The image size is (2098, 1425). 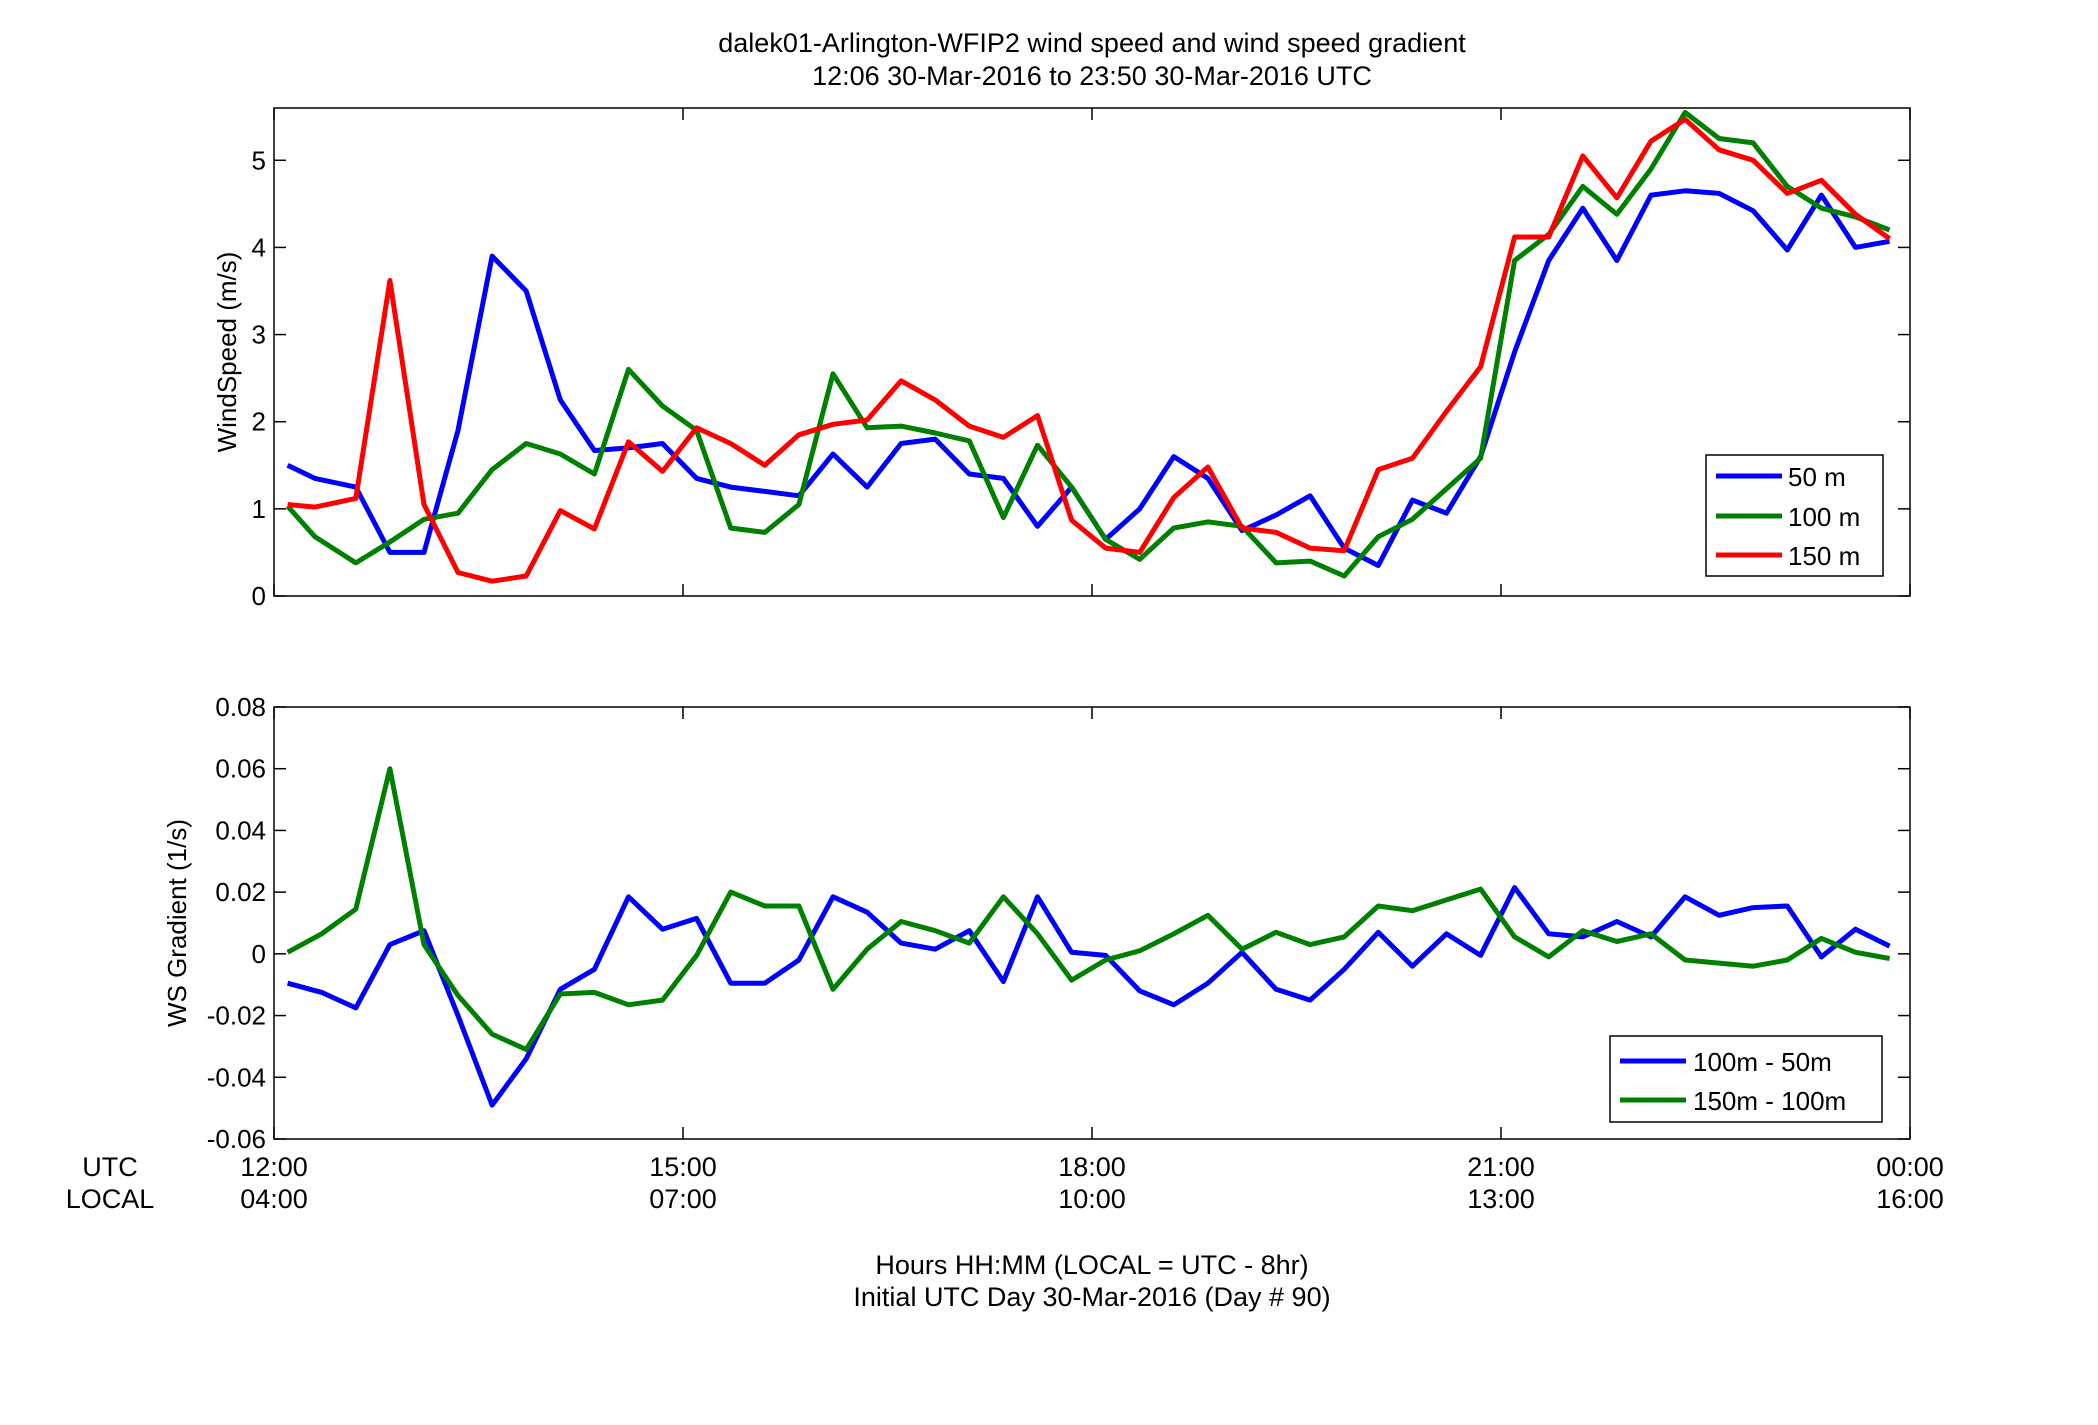 I want to click on x-axis-label-line2: Initial UTC Day 30-Mar-2016 (Day # 90), so click(x=1091, y=1297).